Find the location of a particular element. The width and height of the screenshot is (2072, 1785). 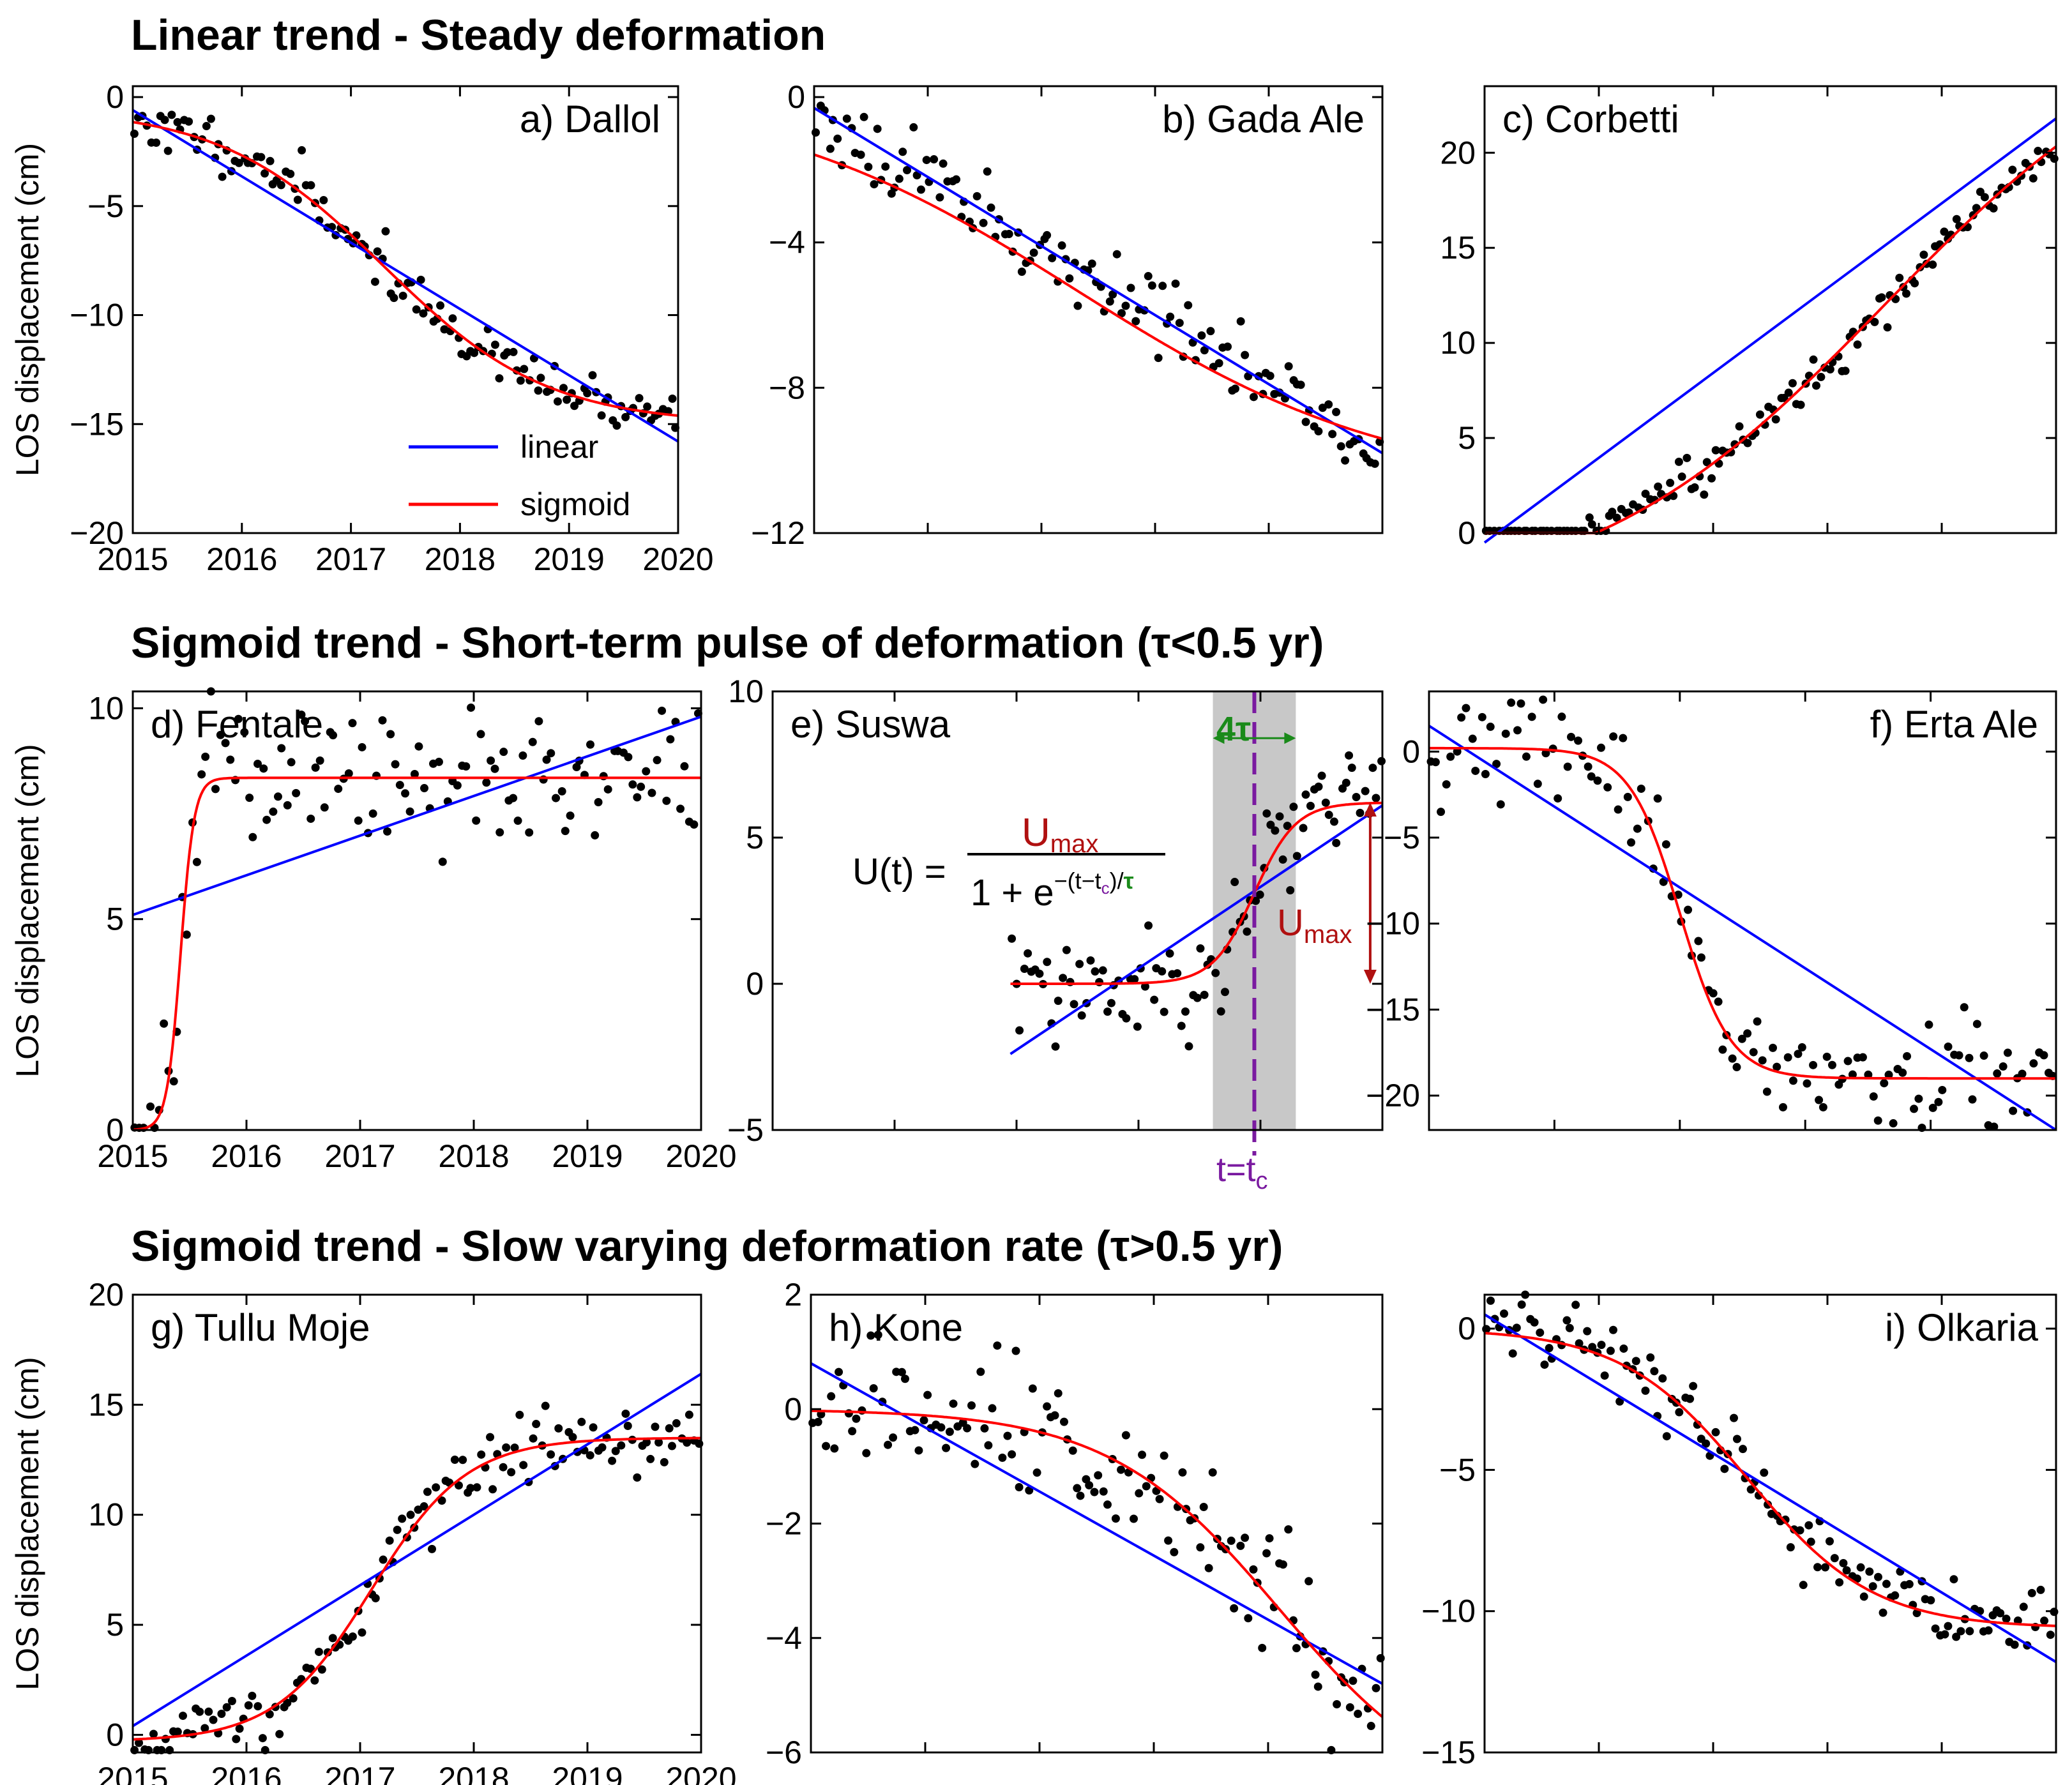

x-tick-label: 2018 is located at coordinates (473, 1156).